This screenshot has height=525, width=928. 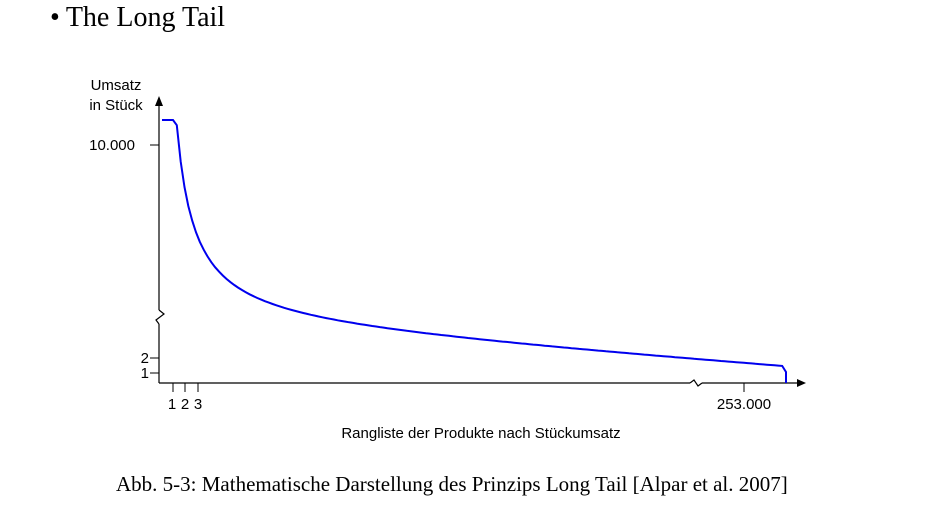 I want to click on slide-heading: • The Long Tail, so click(x=137, y=18).